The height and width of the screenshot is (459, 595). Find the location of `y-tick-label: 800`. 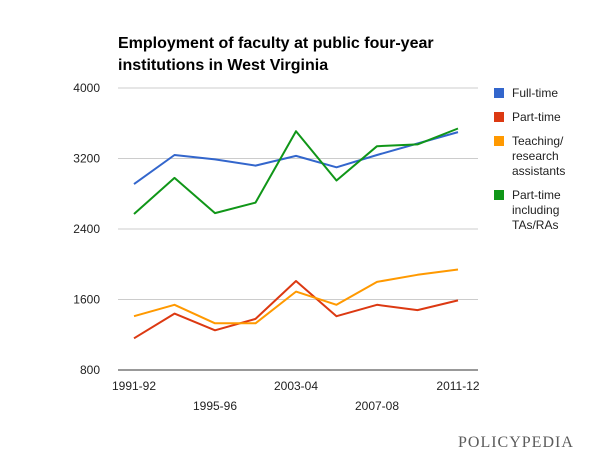

y-tick-label: 800 is located at coordinates (90, 370).